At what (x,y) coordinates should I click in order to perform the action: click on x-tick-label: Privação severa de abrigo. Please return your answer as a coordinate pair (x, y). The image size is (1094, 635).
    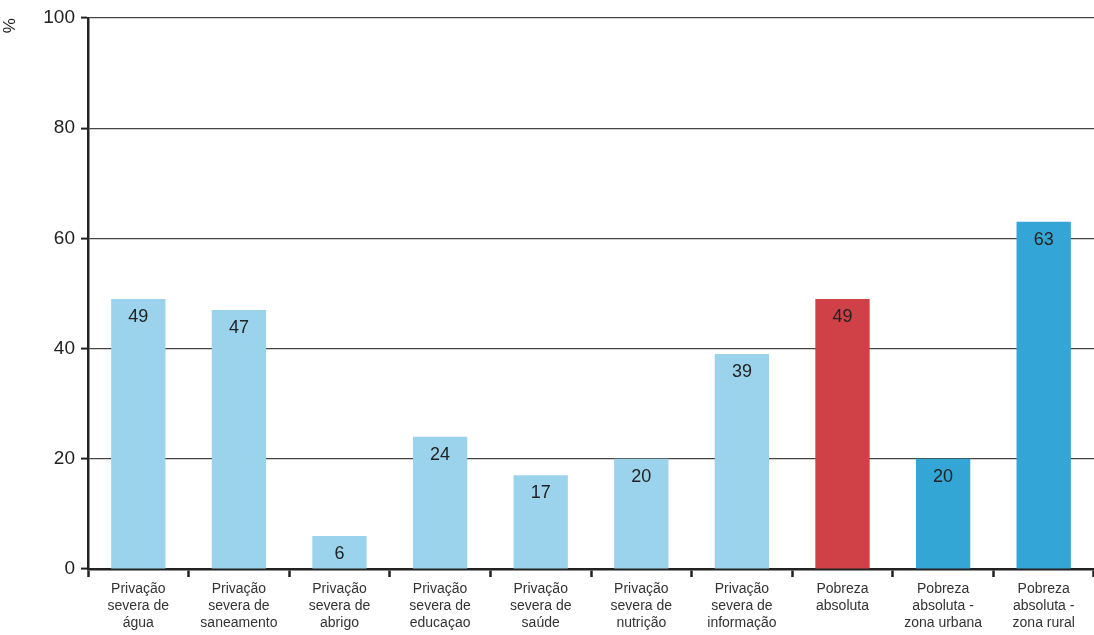
    Looking at the image, I should click on (339, 605).